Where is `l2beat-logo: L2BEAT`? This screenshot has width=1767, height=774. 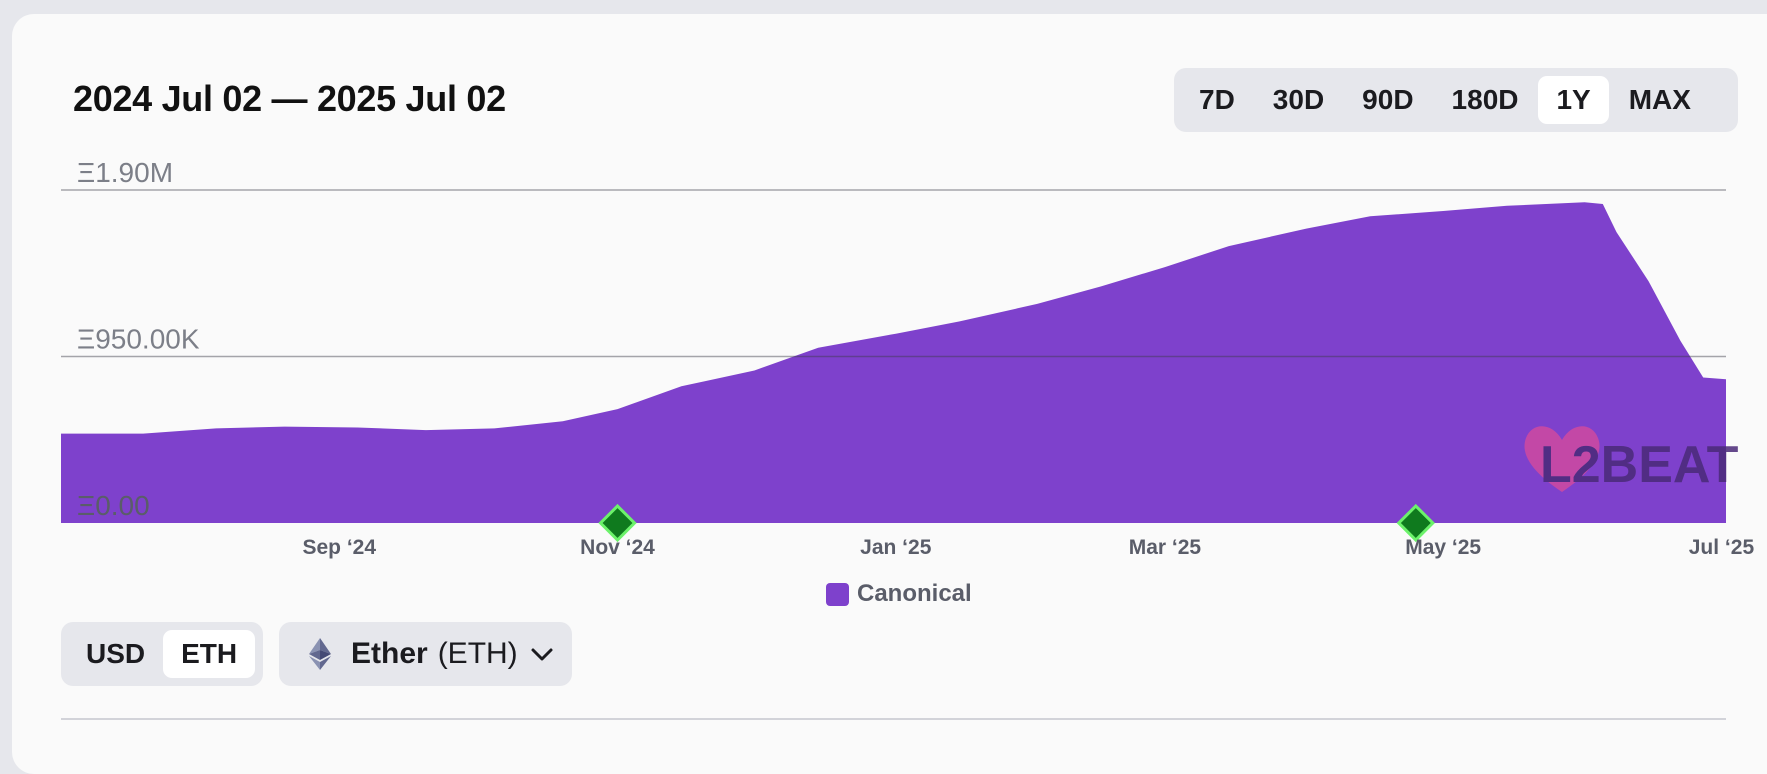 l2beat-logo: L2BEAT is located at coordinates (1631, 460).